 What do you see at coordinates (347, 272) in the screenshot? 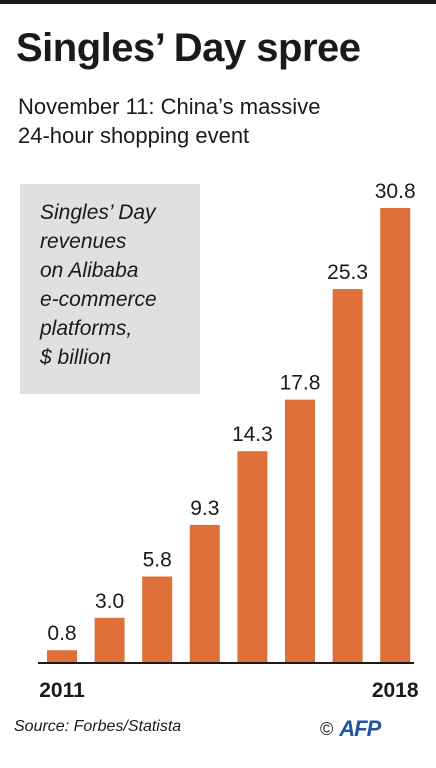
I see `value-label-2017: 25.3` at bounding box center [347, 272].